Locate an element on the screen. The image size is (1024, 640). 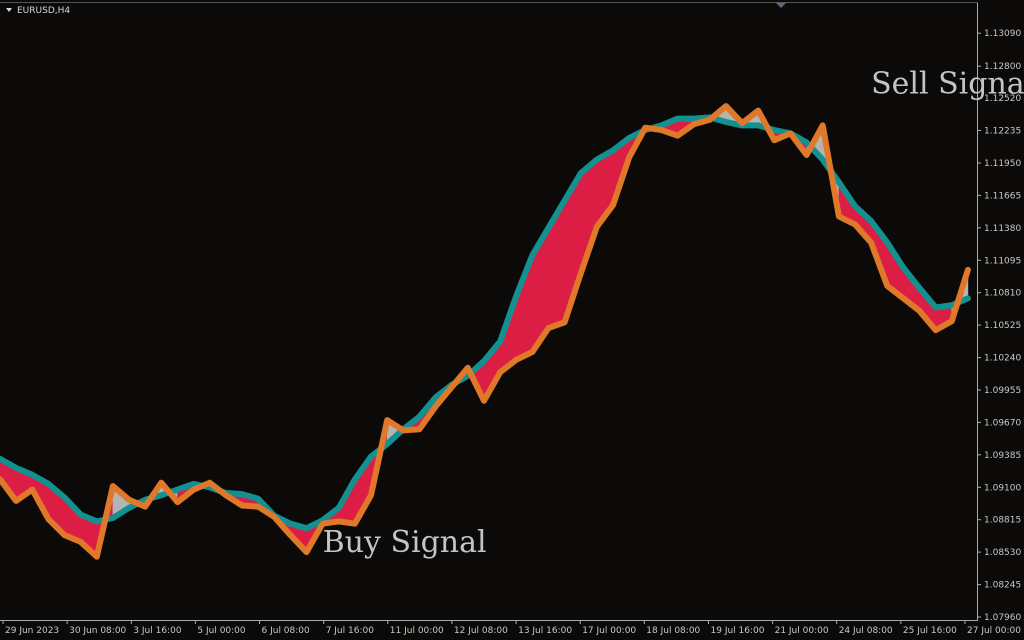
price-tick-label: 1.08245 is located at coordinates (1002, 586).